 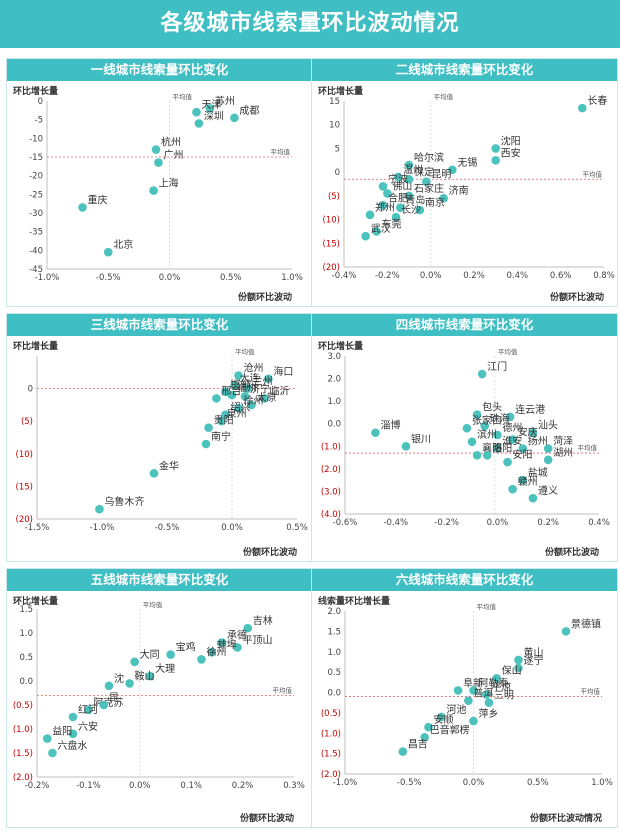 I want to click on data-point-label: 张家口, so click(x=487, y=420).